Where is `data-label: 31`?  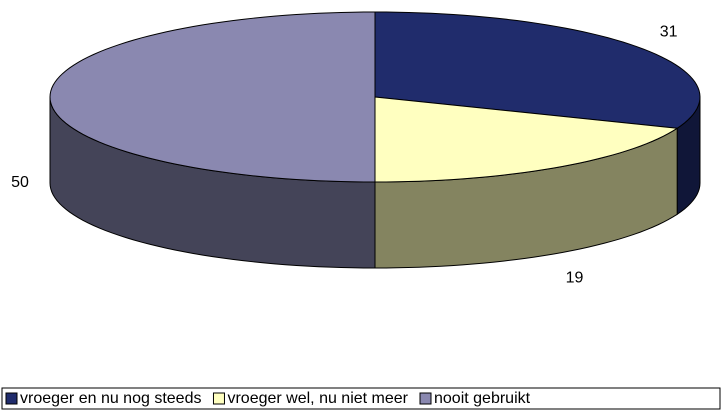
data-label: 31 is located at coordinates (669, 32).